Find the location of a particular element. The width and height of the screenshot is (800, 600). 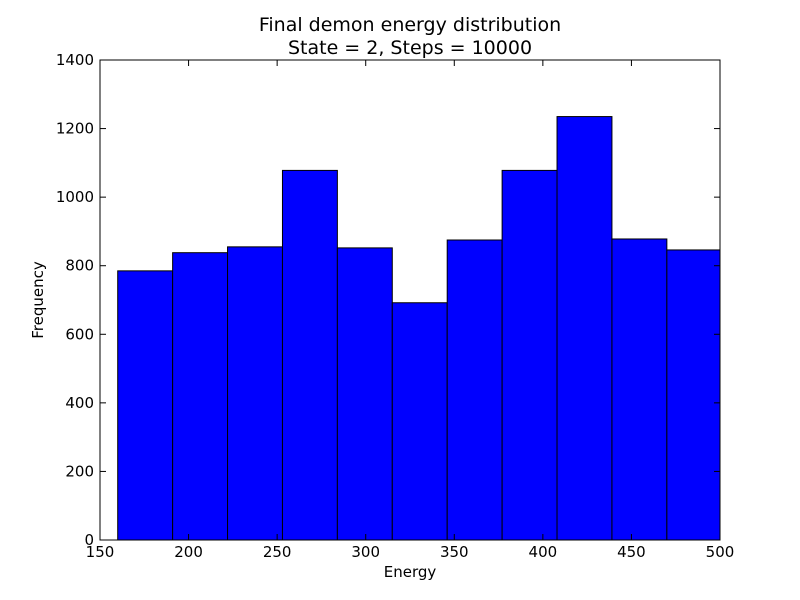

y-tick-label-3: 600 is located at coordinates (79, 334).